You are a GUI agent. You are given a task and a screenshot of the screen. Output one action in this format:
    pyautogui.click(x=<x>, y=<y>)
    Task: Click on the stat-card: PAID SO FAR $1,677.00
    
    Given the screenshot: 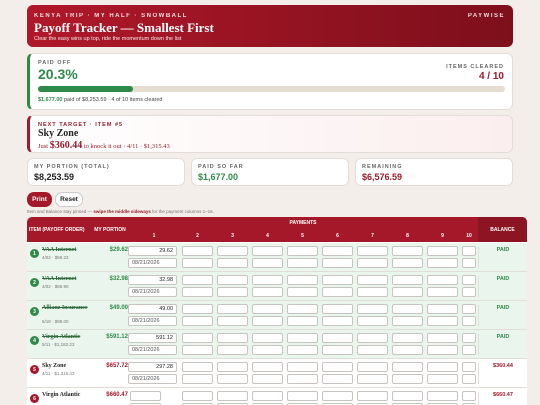 What is the action you would take?
    pyautogui.click(x=270, y=172)
    